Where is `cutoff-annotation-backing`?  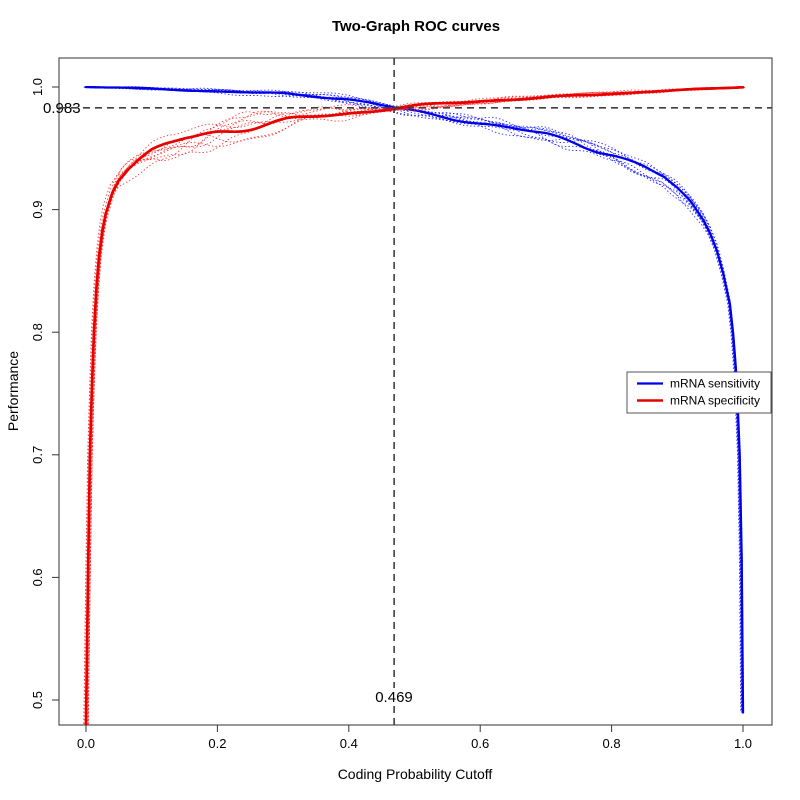 cutoff-annotation-backing is located at coordinates (394, 696).